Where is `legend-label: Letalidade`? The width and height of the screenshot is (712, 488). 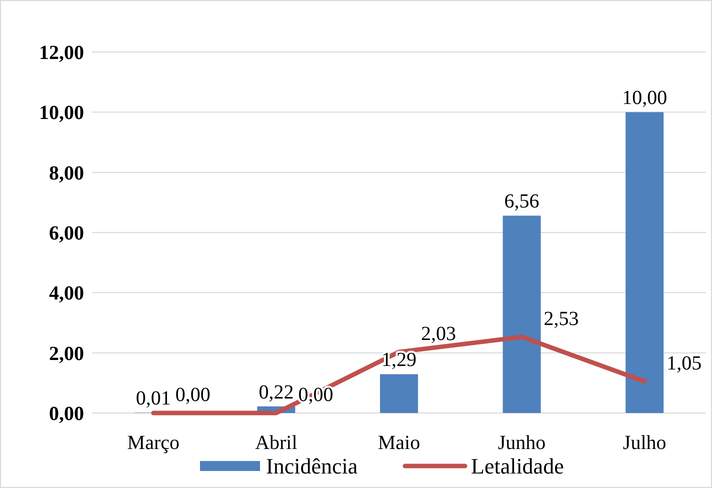
legend-label: Letalidade is located at coordinates (517, 466).